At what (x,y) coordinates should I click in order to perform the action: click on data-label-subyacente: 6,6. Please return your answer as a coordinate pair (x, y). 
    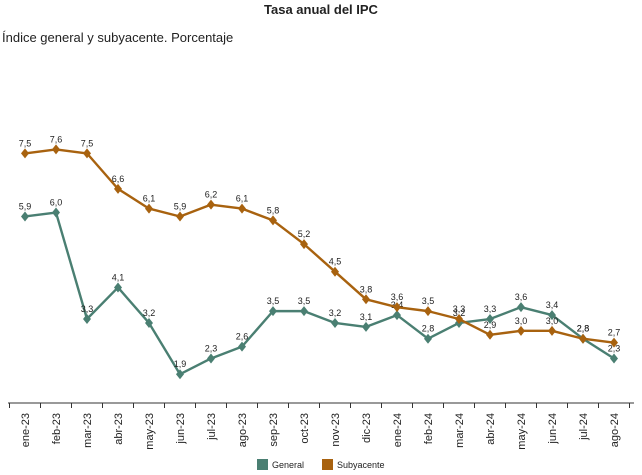
    Looking at the image, I should click on (118, 179).